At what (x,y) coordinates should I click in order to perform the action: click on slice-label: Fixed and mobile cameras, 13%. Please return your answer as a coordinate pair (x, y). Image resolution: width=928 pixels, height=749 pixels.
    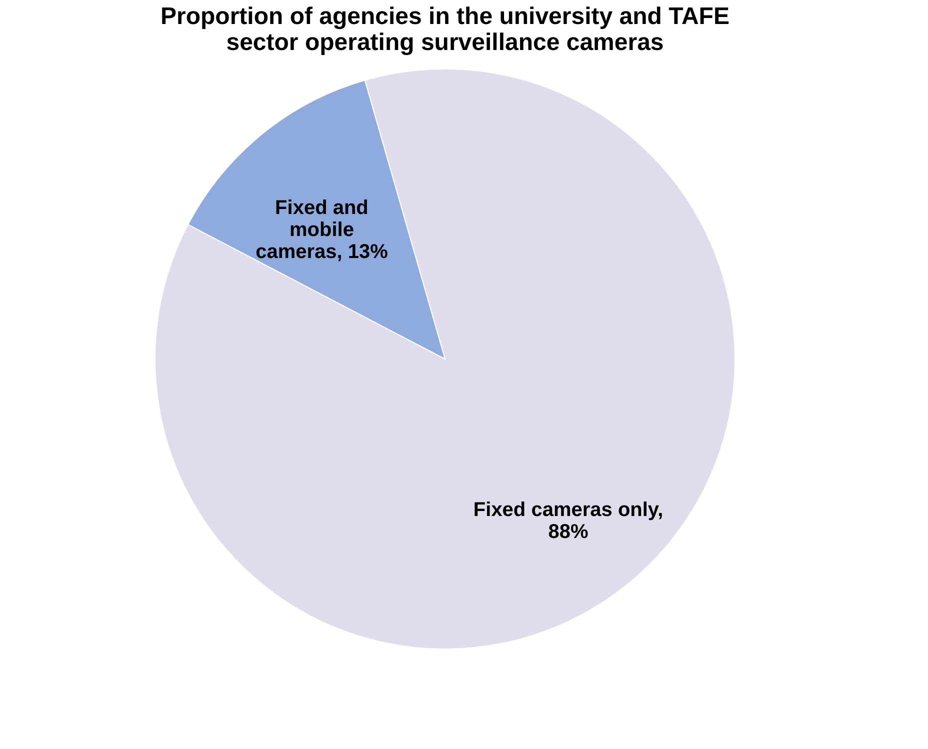
    Looking at the image, I should click on (322, 229).